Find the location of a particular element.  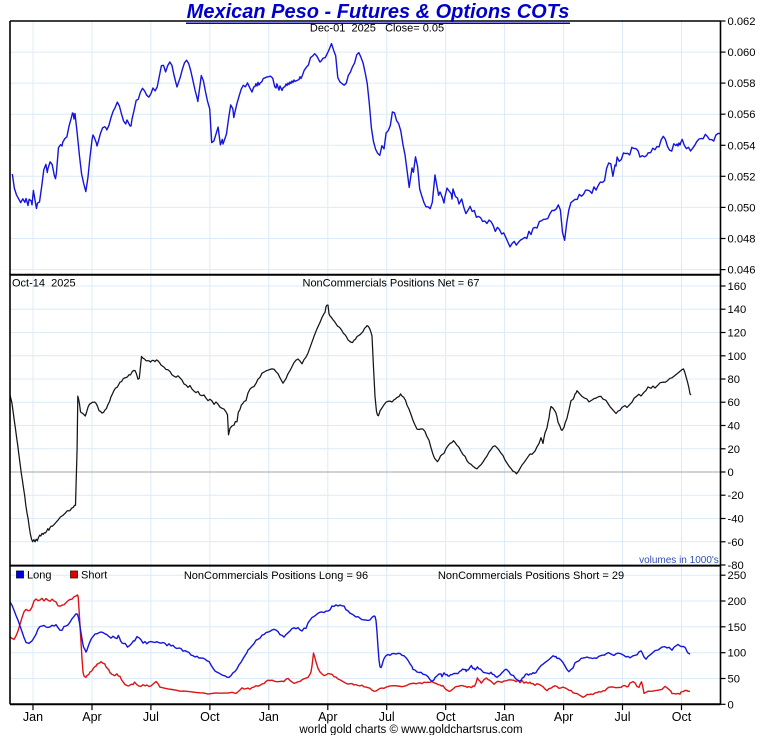

svg-text: 0.060 is located at coordinates (742, 53).